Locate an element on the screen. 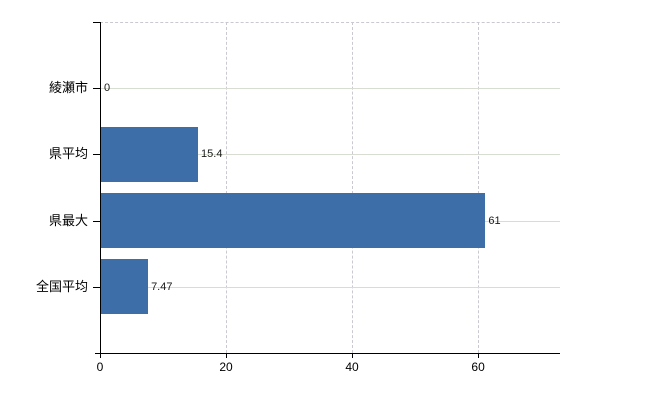 Image resolution: width=650 pixels, height=400 pixels. category-axis-end-tick is located at coordinates (96, 22).